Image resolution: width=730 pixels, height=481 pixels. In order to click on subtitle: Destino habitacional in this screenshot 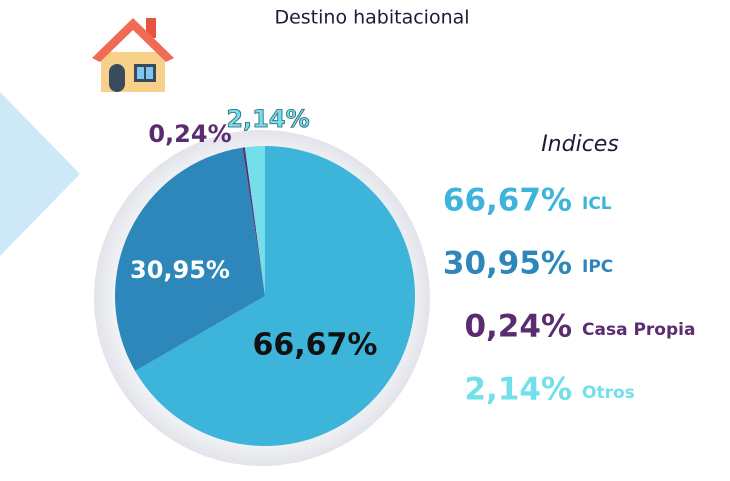, I will do `click(371, 18)`.